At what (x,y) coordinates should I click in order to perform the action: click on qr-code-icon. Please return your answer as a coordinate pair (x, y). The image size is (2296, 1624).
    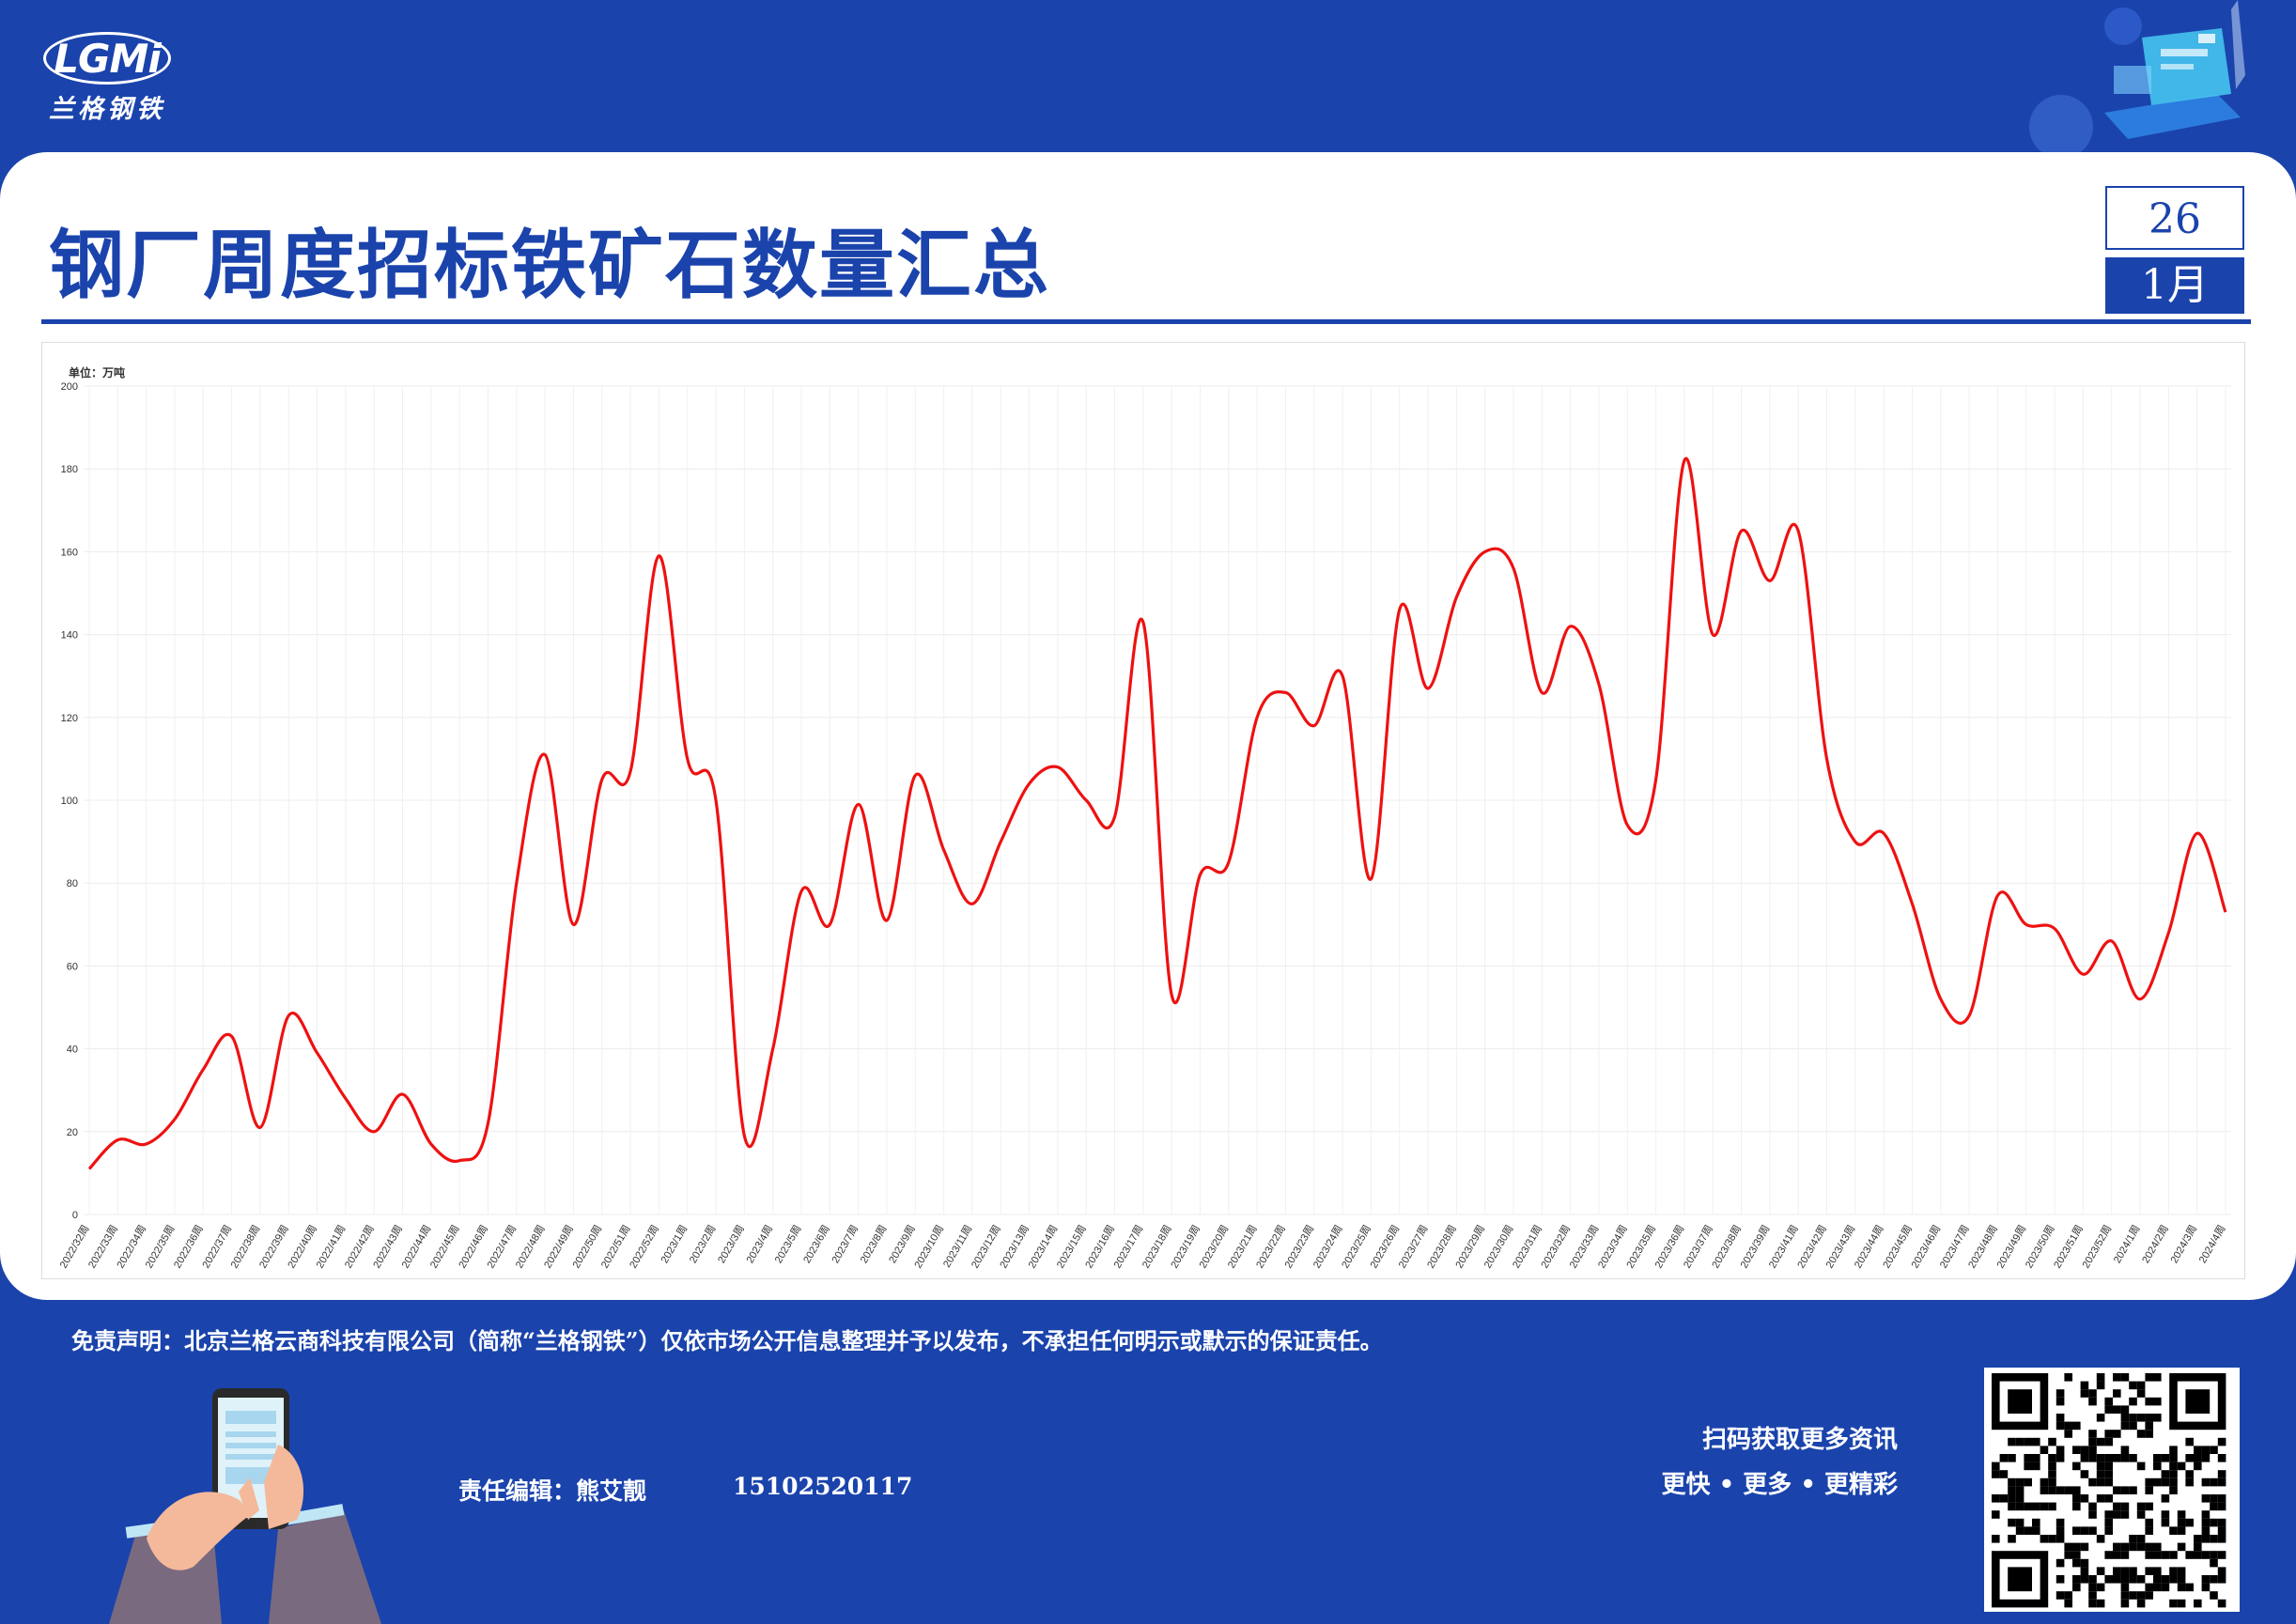
    Looking at the image, I should click on (2112, 1490).